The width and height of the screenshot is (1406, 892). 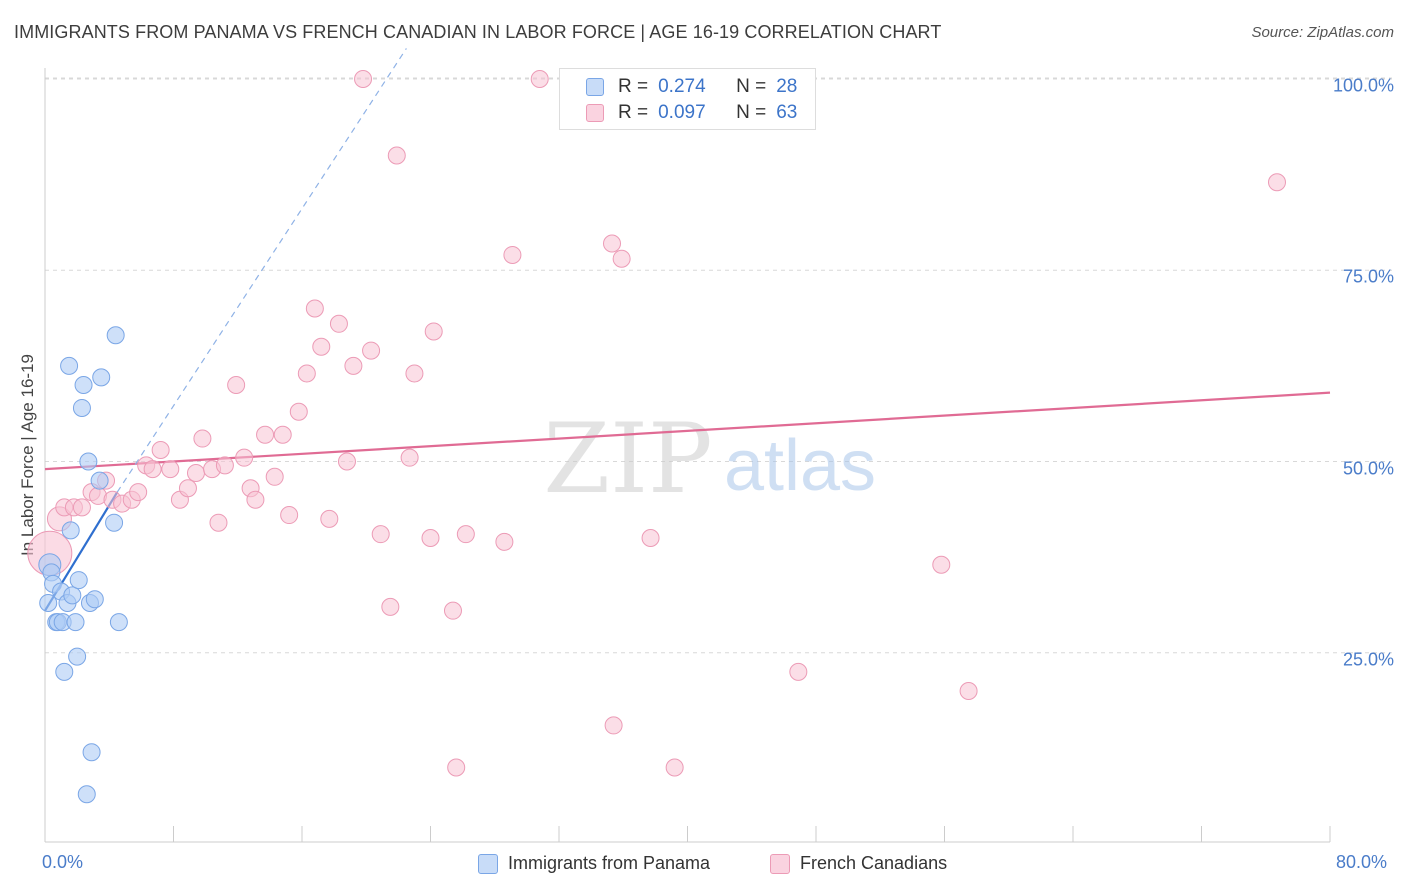 What do you see at coordinates (787, 112) in the screenshot?
I see `n-value: 63` at bounding box center [787, 112].